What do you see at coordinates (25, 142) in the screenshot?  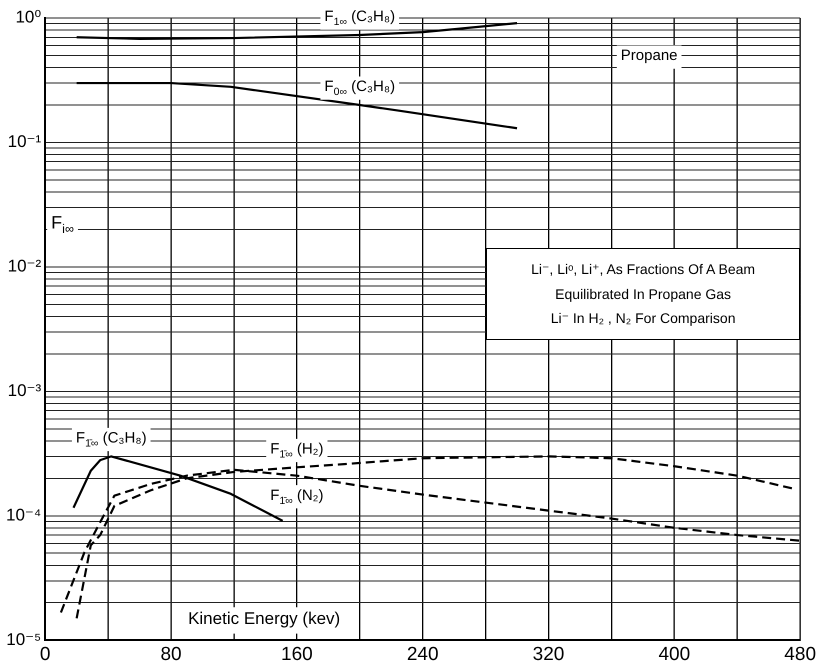 I see `y-tick-label: 10⁻¹` at bounding box center [25, 142].